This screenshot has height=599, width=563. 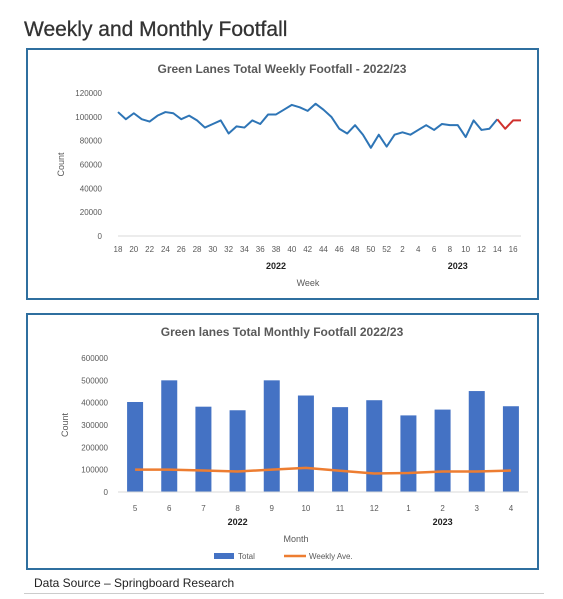 I want to click on x-tick-label: 16, so click(x=513, y=249).